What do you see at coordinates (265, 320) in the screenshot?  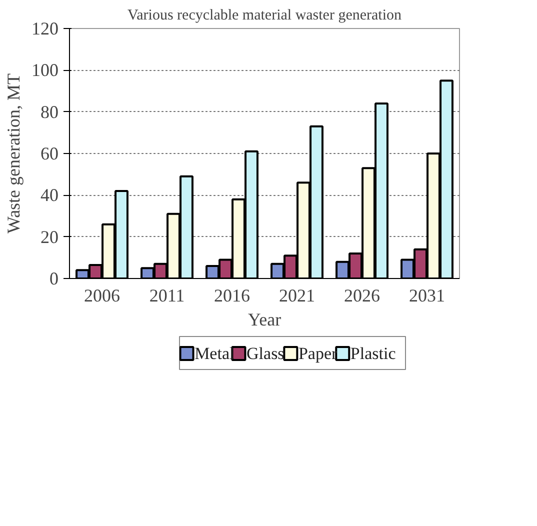 I see `x-axis-title: Year` at bounding box center [265, 320].